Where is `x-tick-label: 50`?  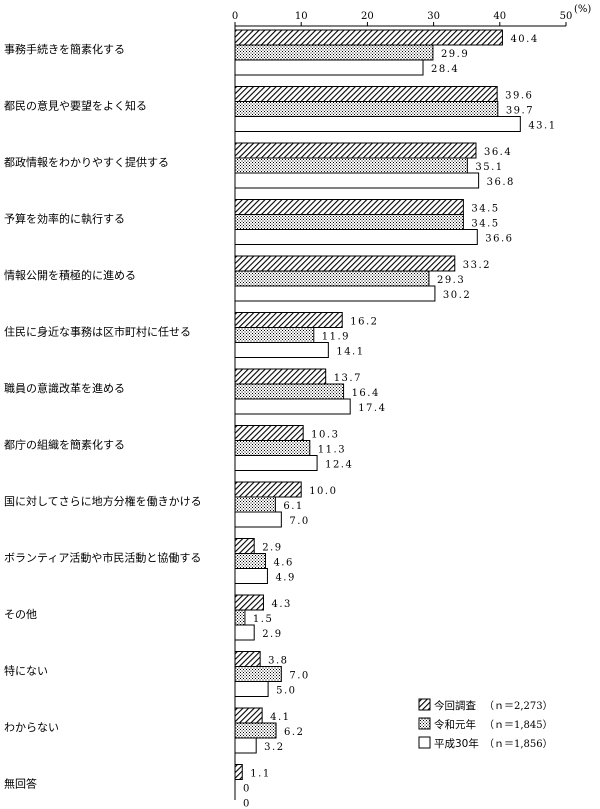 x-tick-label: 50 is located at coordinates (566, 16).